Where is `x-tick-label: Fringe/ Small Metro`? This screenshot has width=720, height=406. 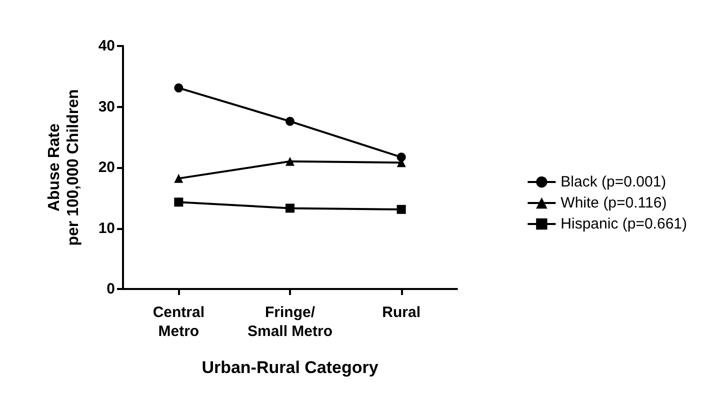
x-tick-label: Fringe/ Small Metro is located at coordinates (290, 322).